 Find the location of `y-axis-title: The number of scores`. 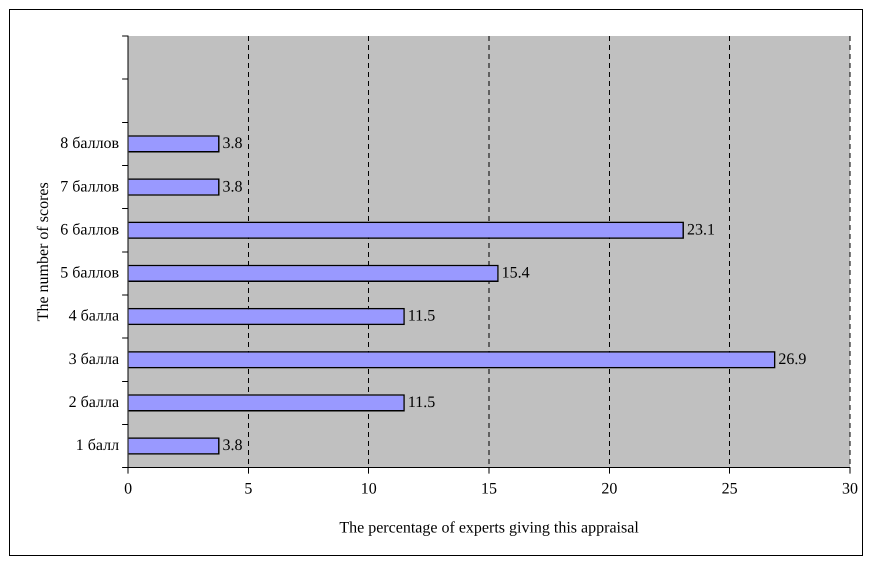

y-axis-title: The number of scores is located at coordinates (43, 252).